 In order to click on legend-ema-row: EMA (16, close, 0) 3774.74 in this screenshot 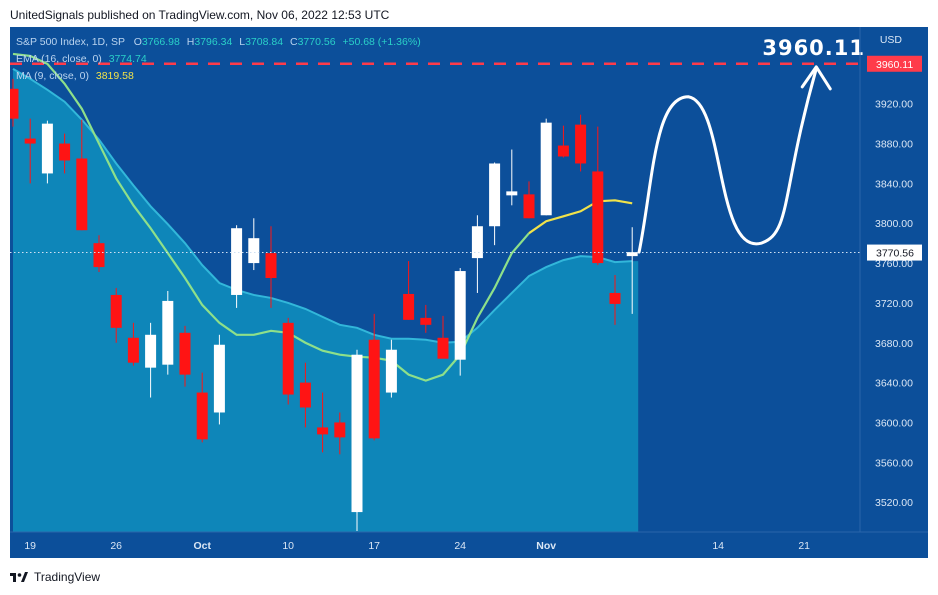, I will do `click(218, 59)`.